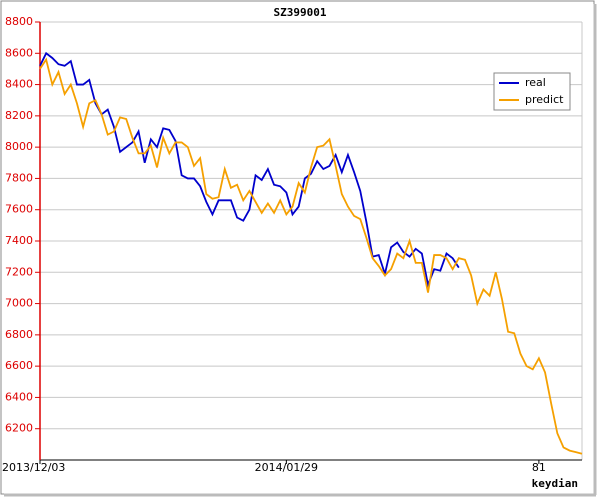  Describe the element at coordinates (19, 115) in the screenshot. I see `y-tick-label: 8200` at that location.